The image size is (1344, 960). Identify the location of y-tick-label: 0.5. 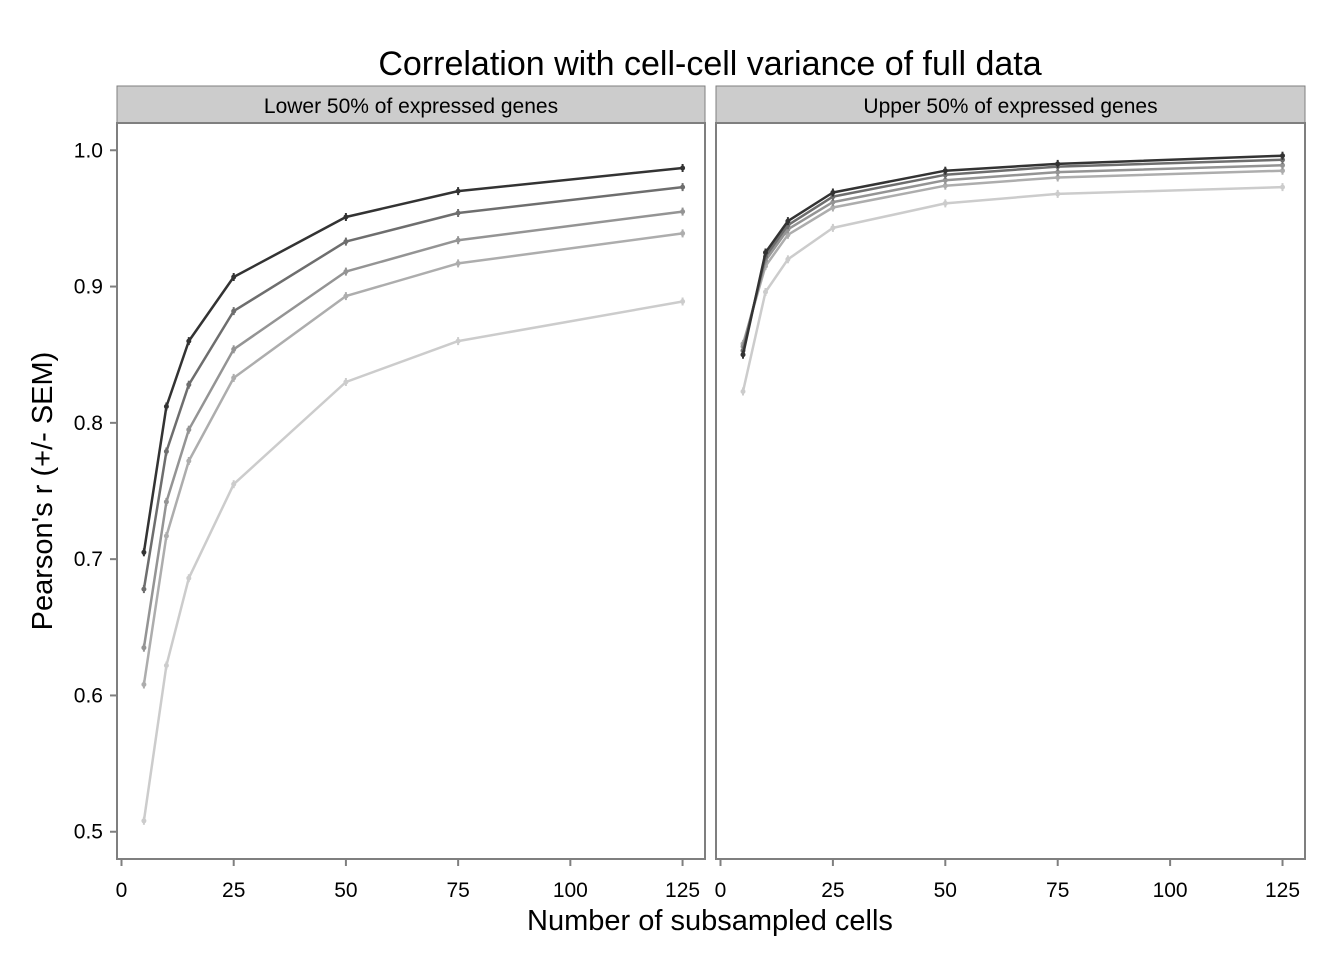
(88, 832).